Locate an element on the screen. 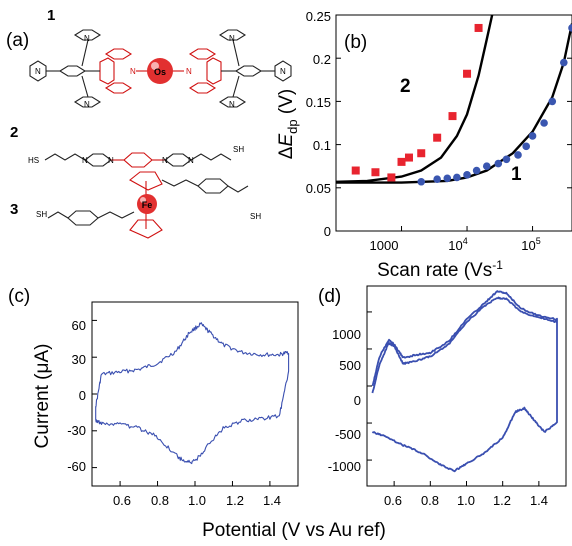 This screenshot has width=572, height=546. compound-3-number: 3 is located at coordinates (14, 209).